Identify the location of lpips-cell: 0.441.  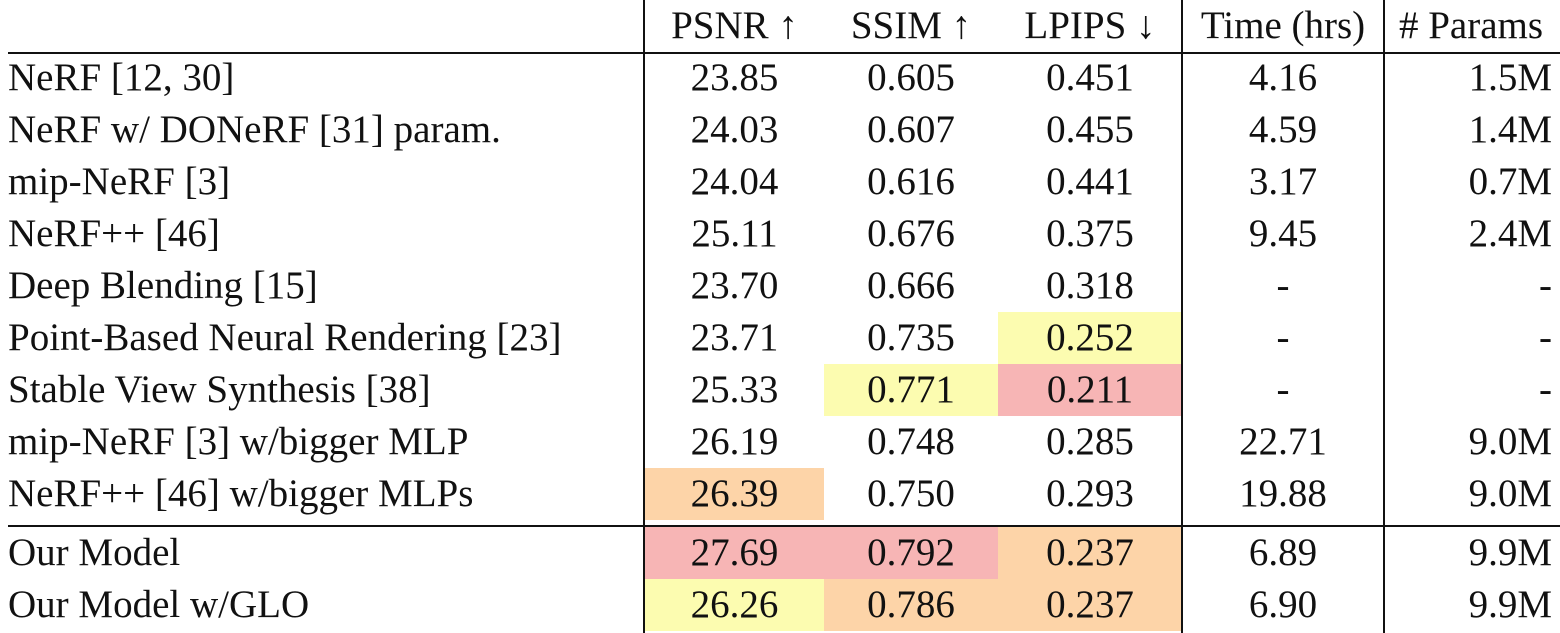
(1090, 181).